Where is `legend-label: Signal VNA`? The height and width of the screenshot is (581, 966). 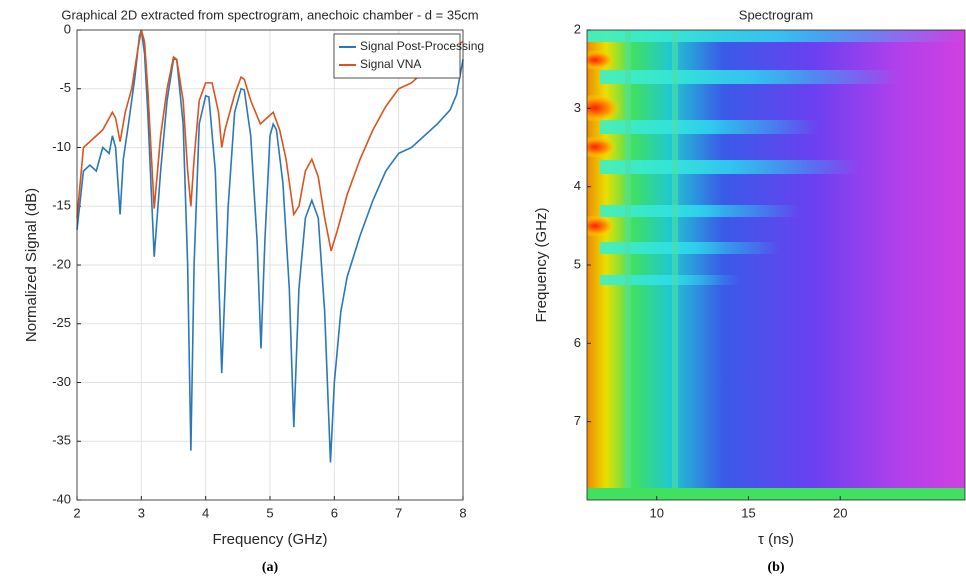
legend-label: Signal VNA is located at coordinates (390, 64).